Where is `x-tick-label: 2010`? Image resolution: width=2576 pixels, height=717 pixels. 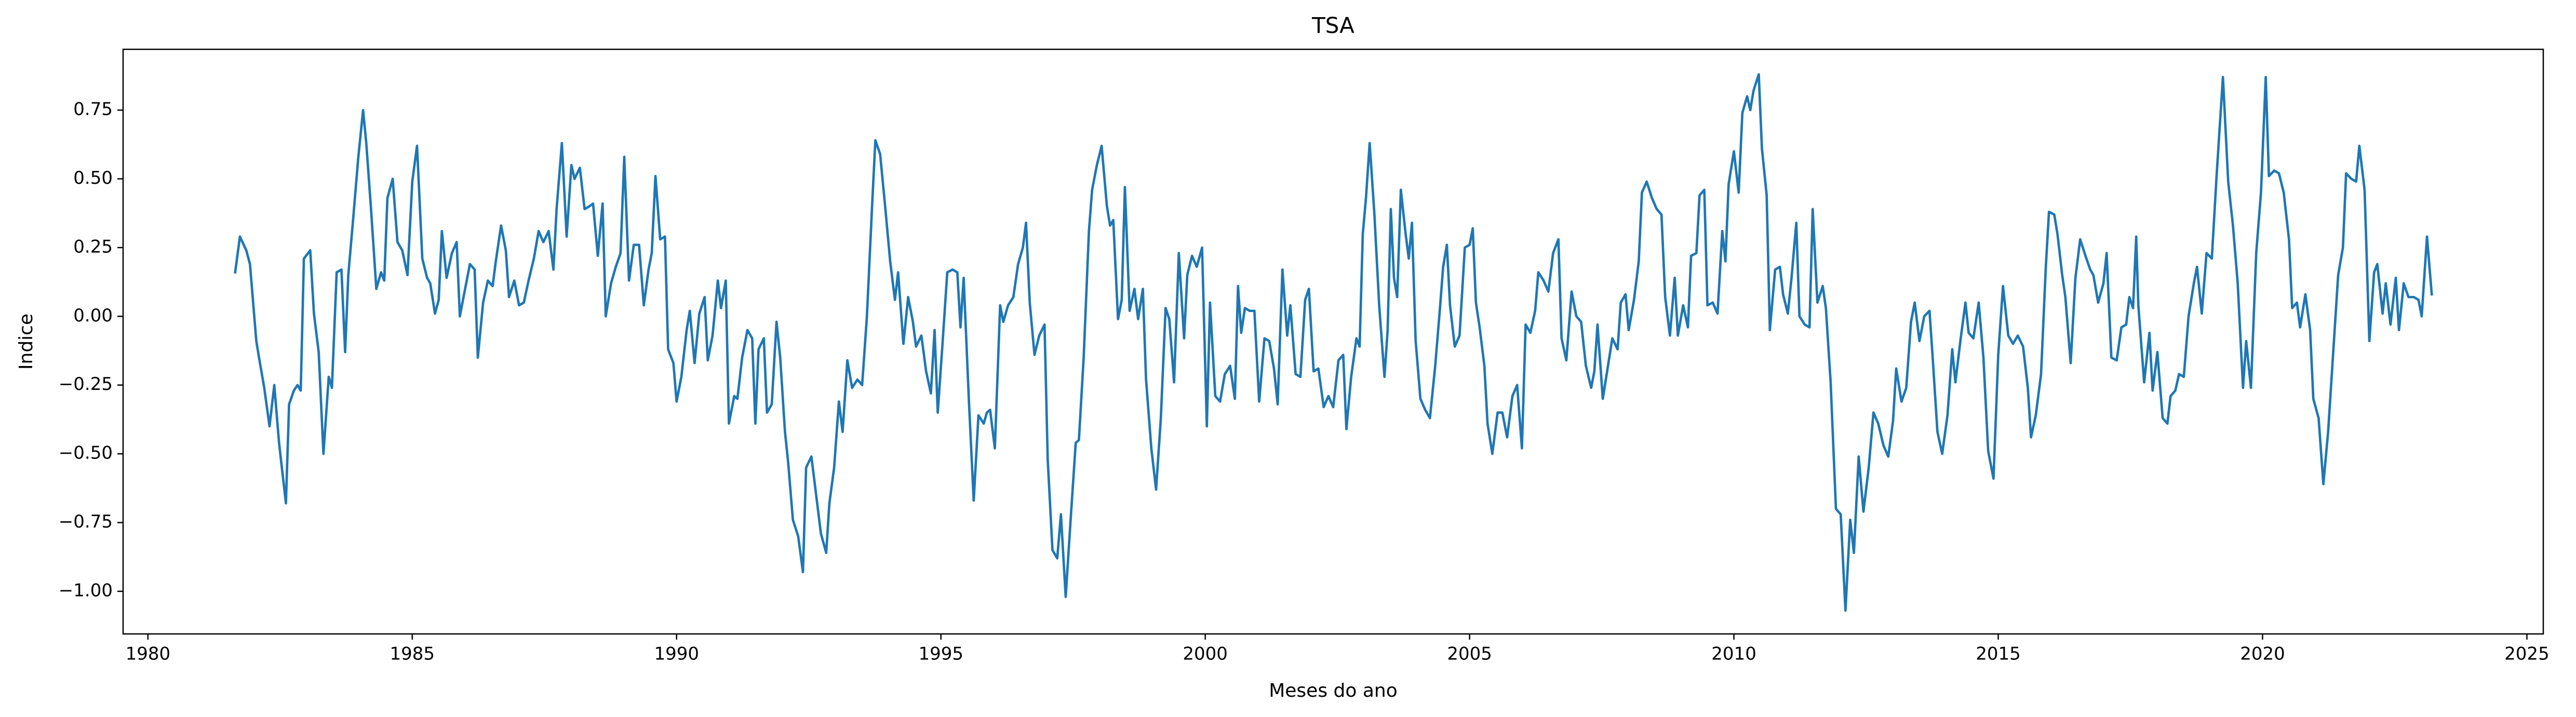
x-tick-label: 2010 is located at coordinates (1734, 654).